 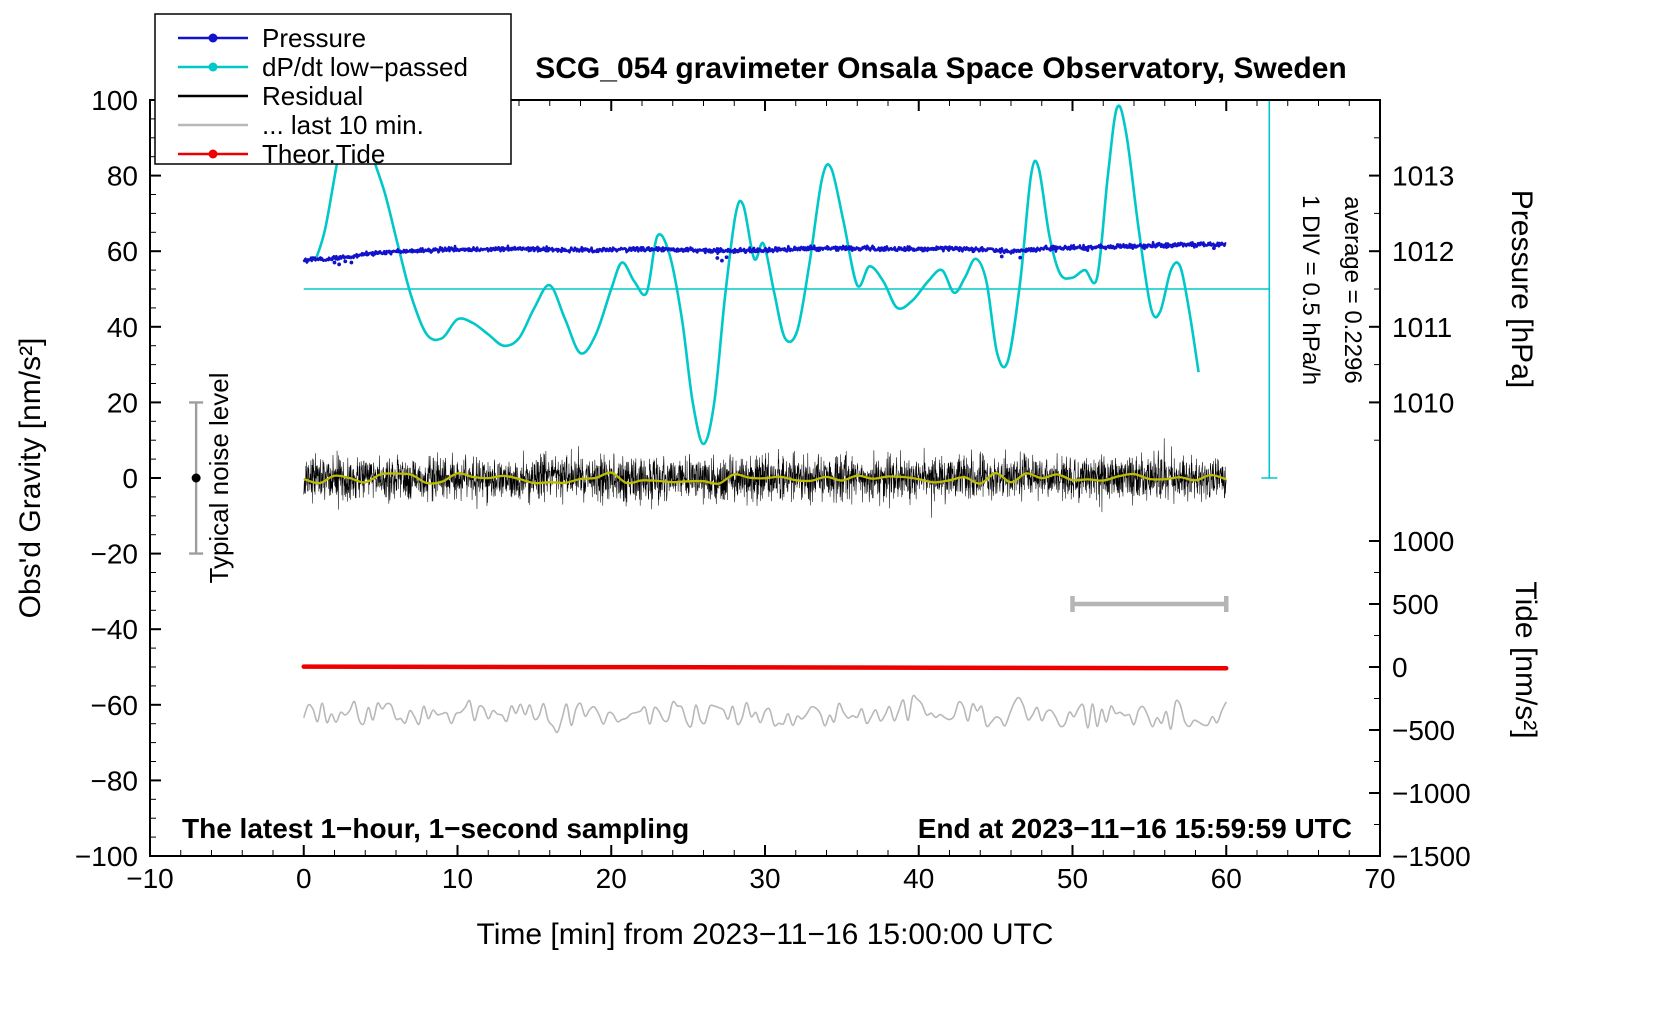 What do you see at coordinates (1352, 290) in the screenshot?
I see `average-note: average = 0.2296` at bounding box center [1352, 290].